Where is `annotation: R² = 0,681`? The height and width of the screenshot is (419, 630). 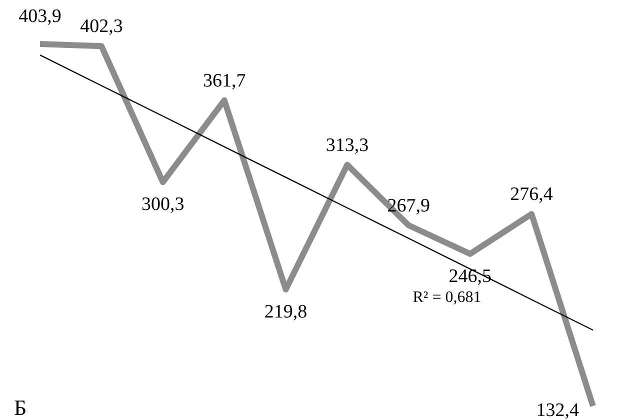
annotation: R² = 0,681 is located at coordinates (447, 297).